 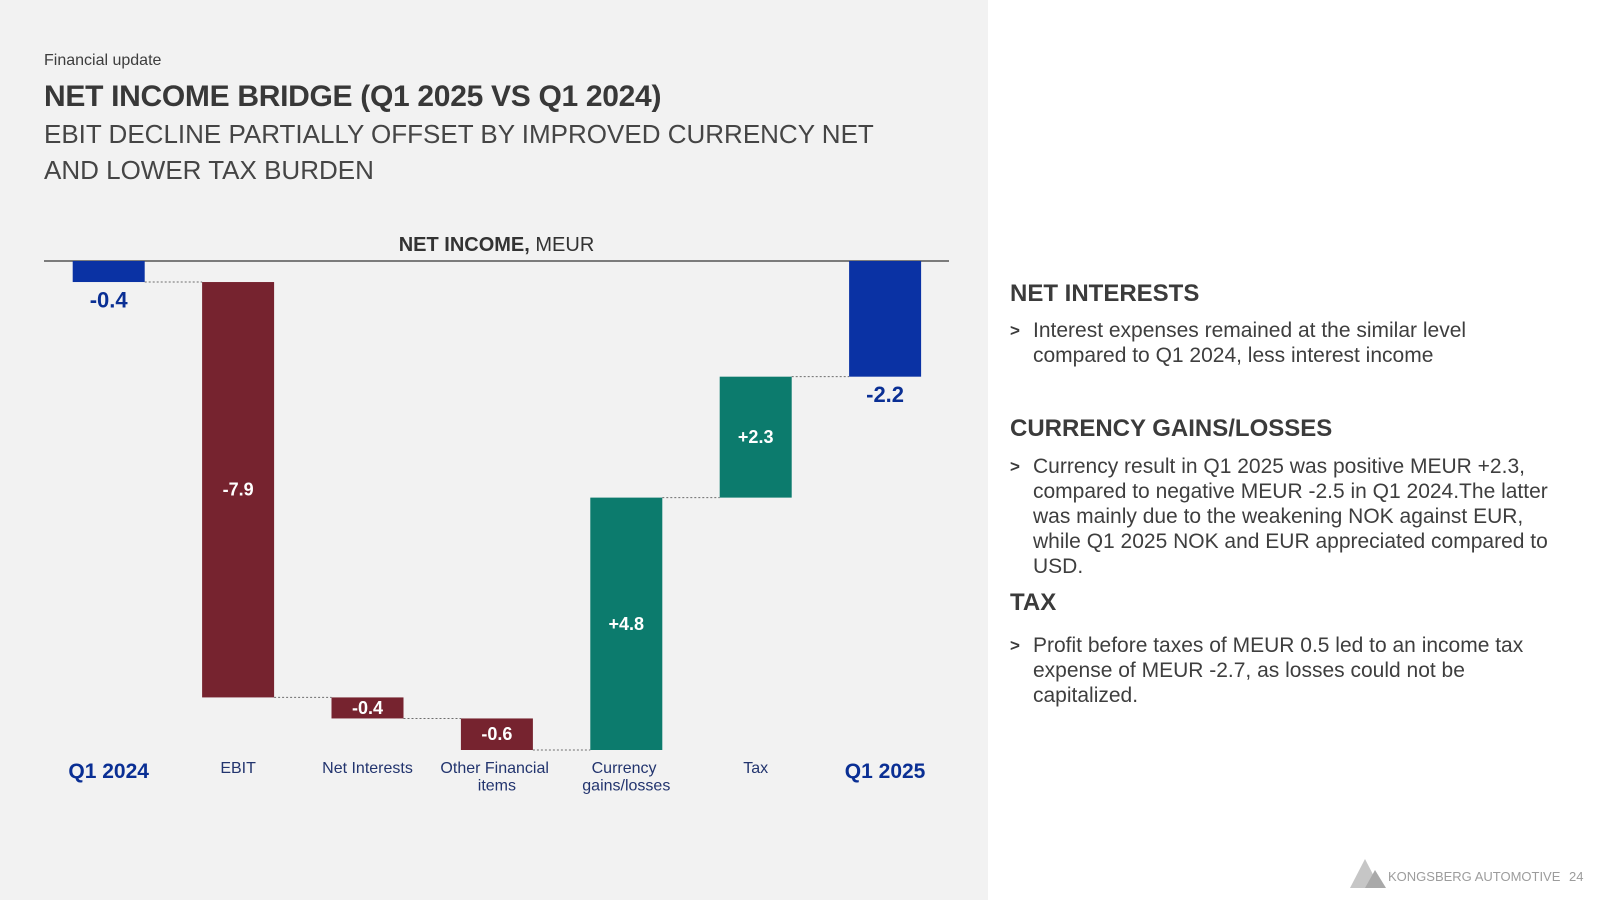 What do you see at coordinates (1105, 293) in the screenshot?
I see `net-interests-heading: NET INTERESTS` at bounding box center [1105, 293].